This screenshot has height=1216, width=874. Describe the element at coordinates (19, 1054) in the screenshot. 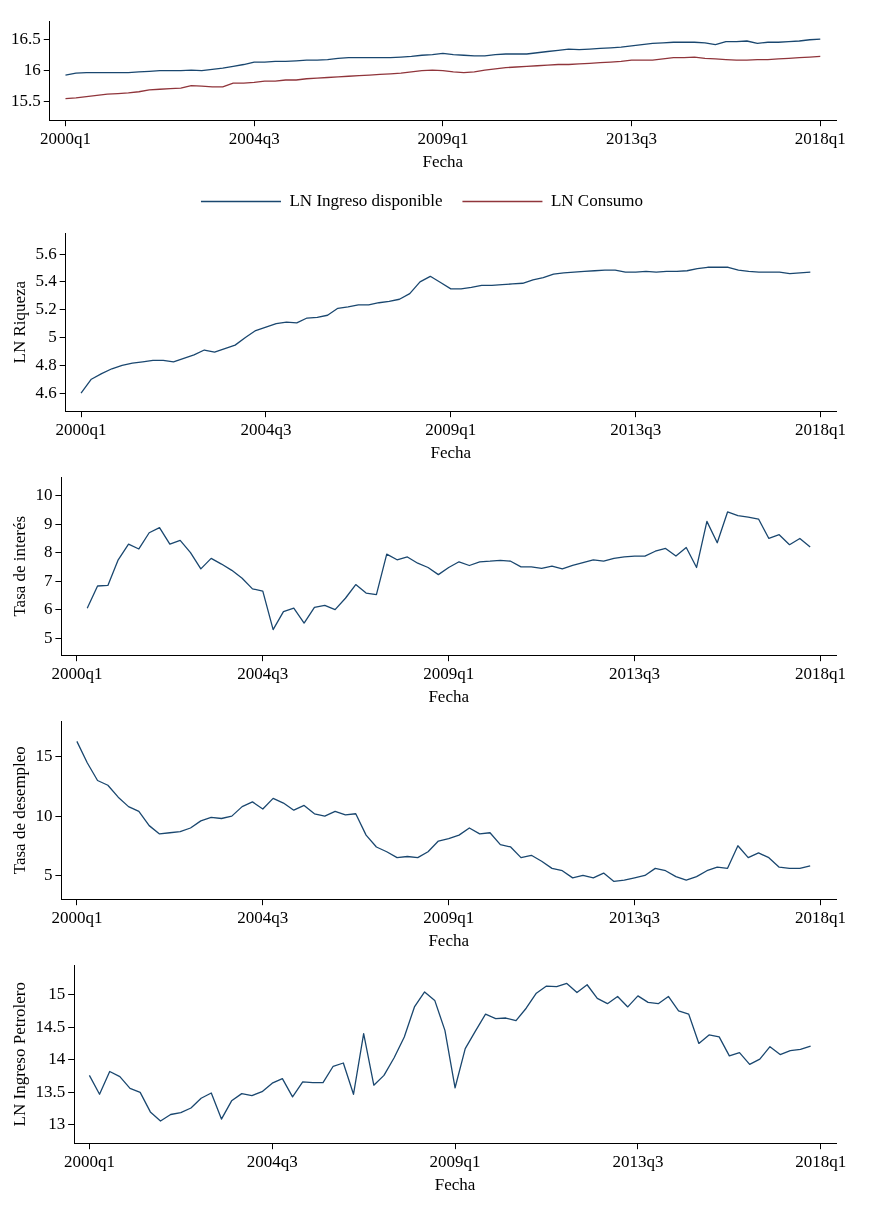

I see `y-axis-title: LN Ingreso Petrolero` at that location.